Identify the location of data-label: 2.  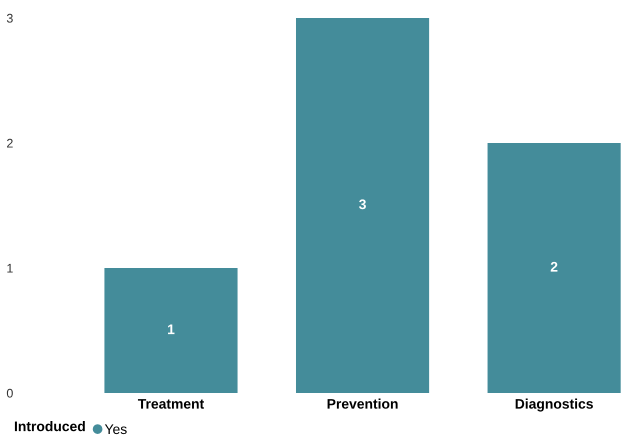
(554, 267).